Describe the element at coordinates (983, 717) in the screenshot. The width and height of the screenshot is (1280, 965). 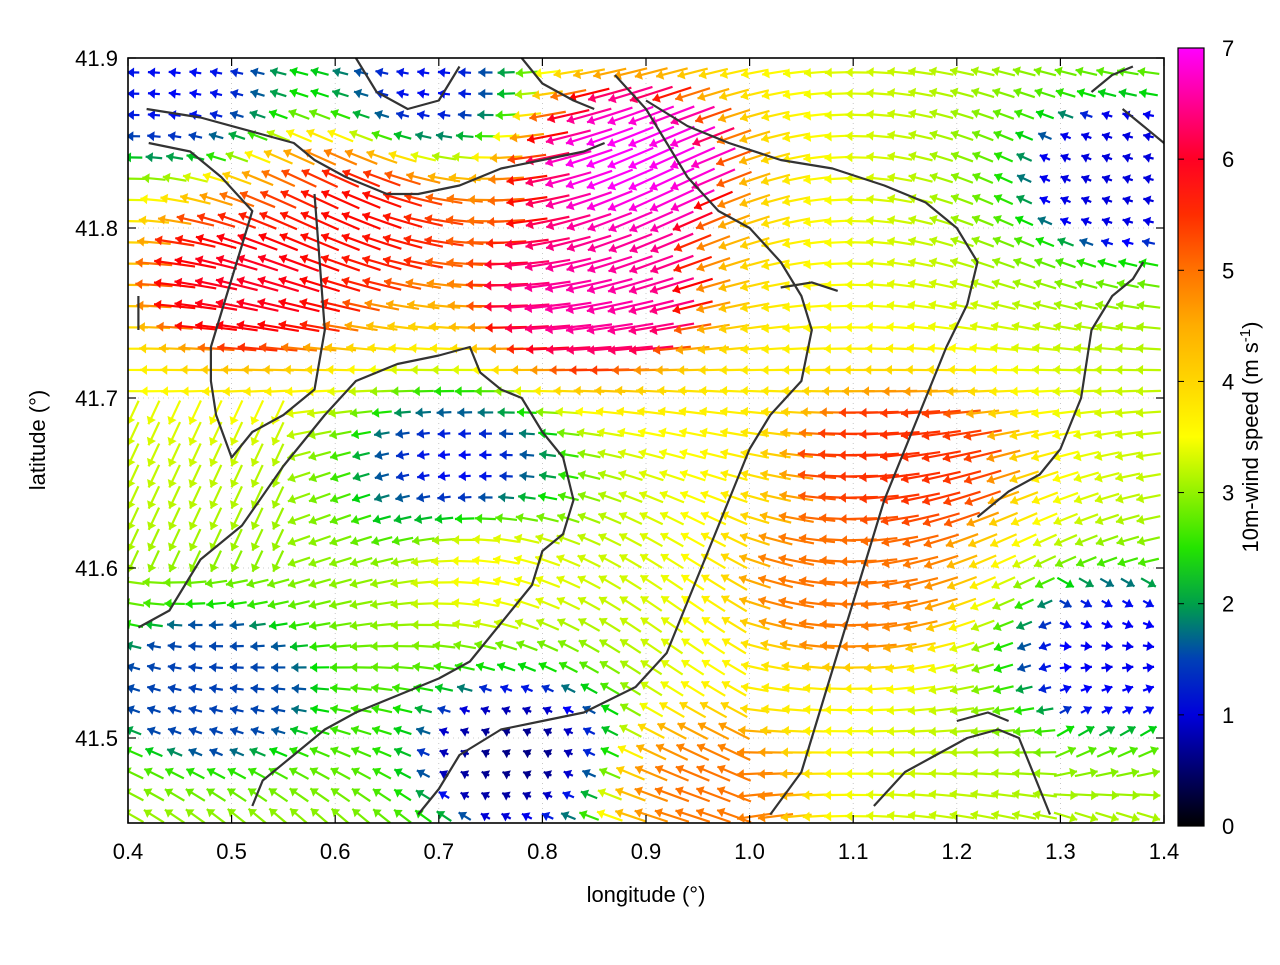
I see `contour-line` at that location.